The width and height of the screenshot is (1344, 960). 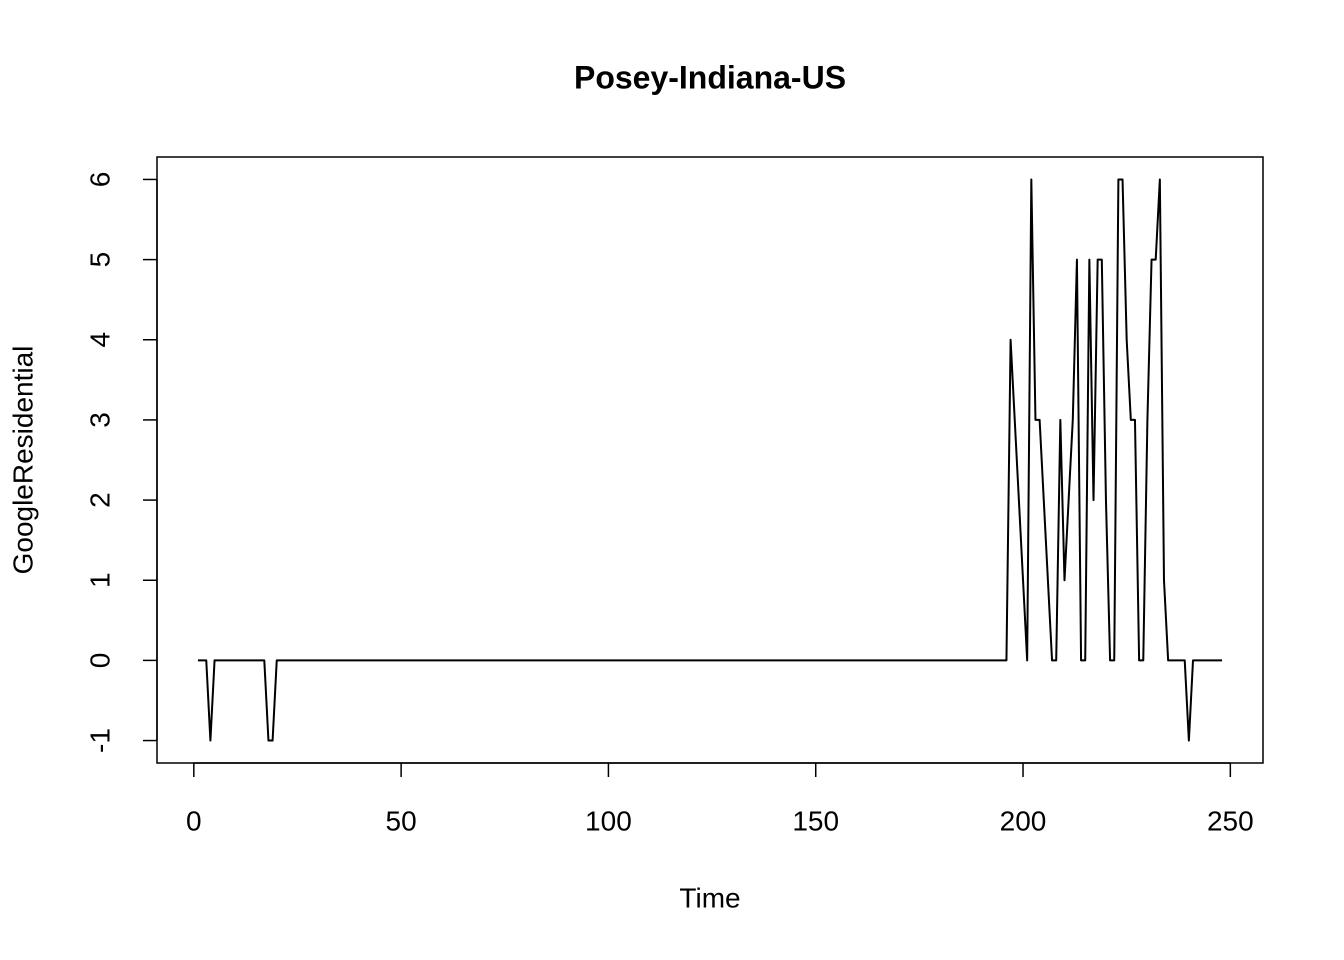 I want to click on y-tick-label: -1, so click(x=99, y=740).